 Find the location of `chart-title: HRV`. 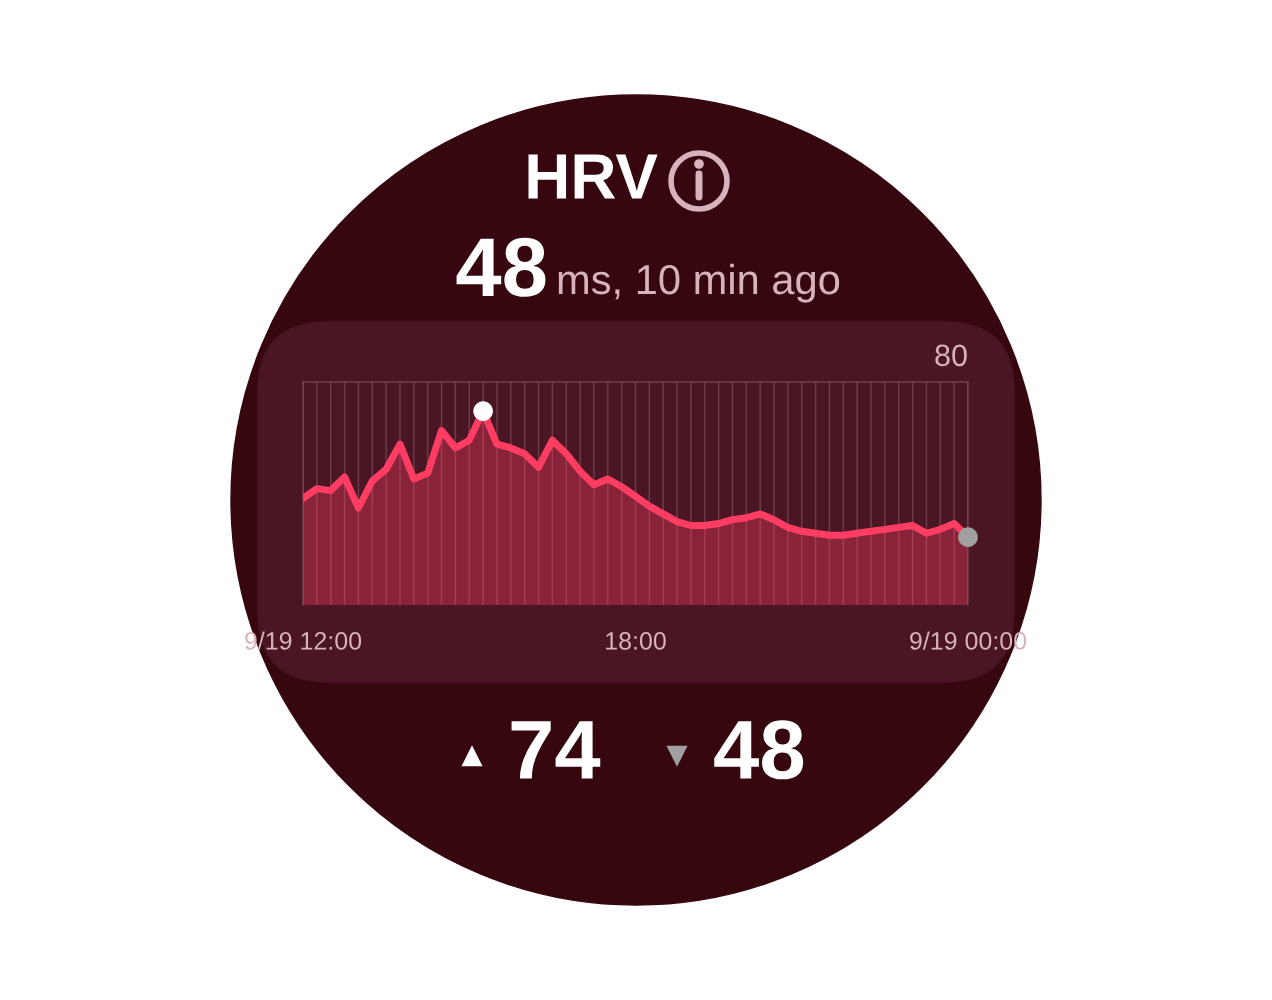

chart-title: HRV is located at coordinates (593, 176).